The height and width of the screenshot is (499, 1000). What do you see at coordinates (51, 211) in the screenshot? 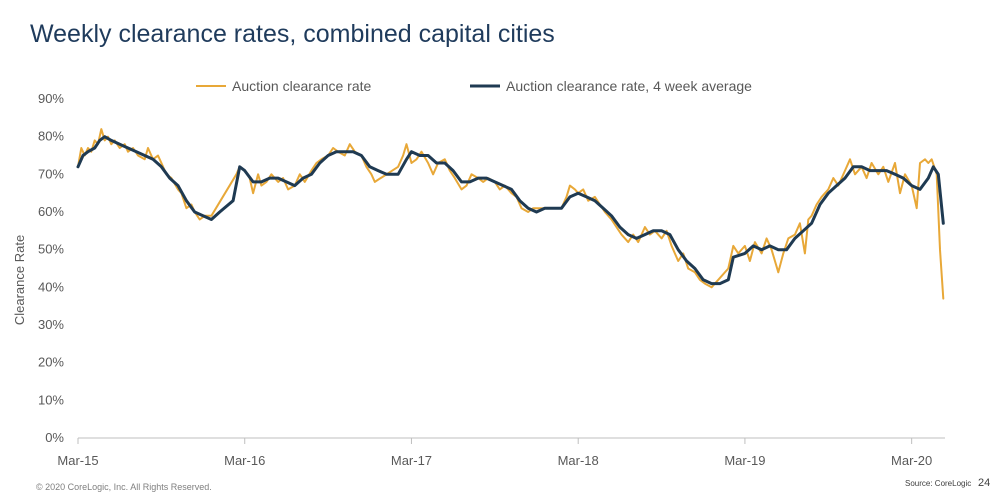
I see `y-tick-label: 60%` at bounding box center [51, 211].